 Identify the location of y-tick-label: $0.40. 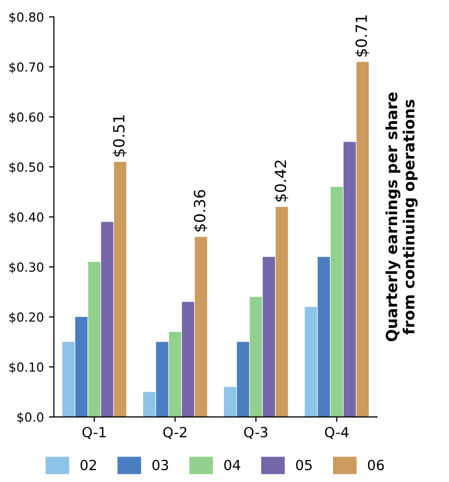
(26, 218).